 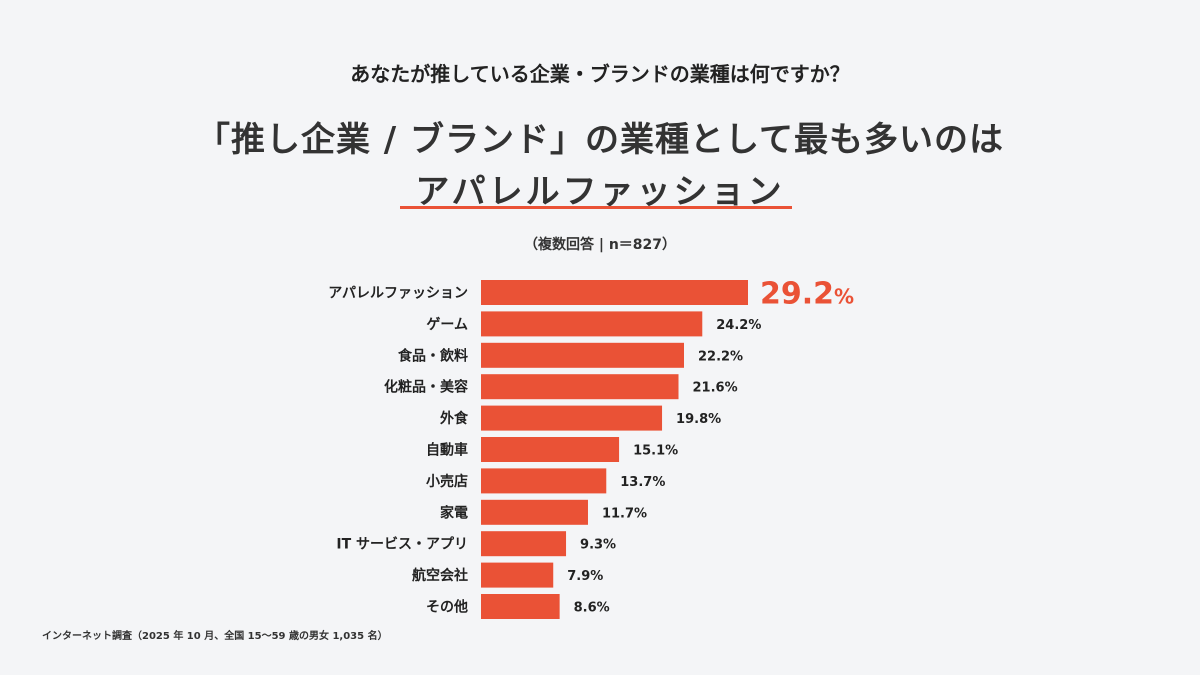 What do you see at coordinates (433, 355) in the screenshot?
I see `category-label: 食品・飲料` at bounding box center [433, 355].